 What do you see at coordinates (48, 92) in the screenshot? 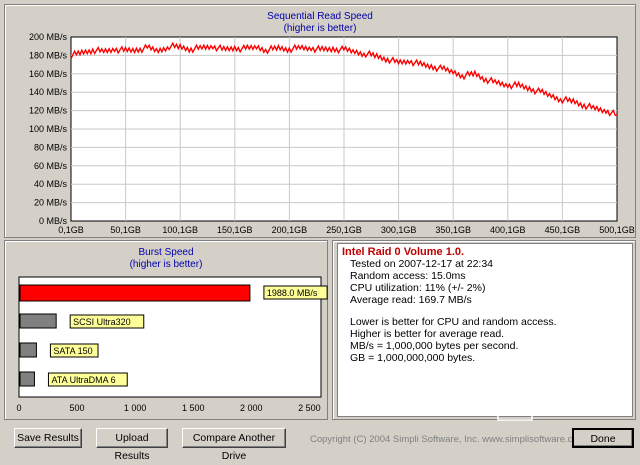
I see `y-tick-label: 140 MB/s` at bounding box center [48, 92].